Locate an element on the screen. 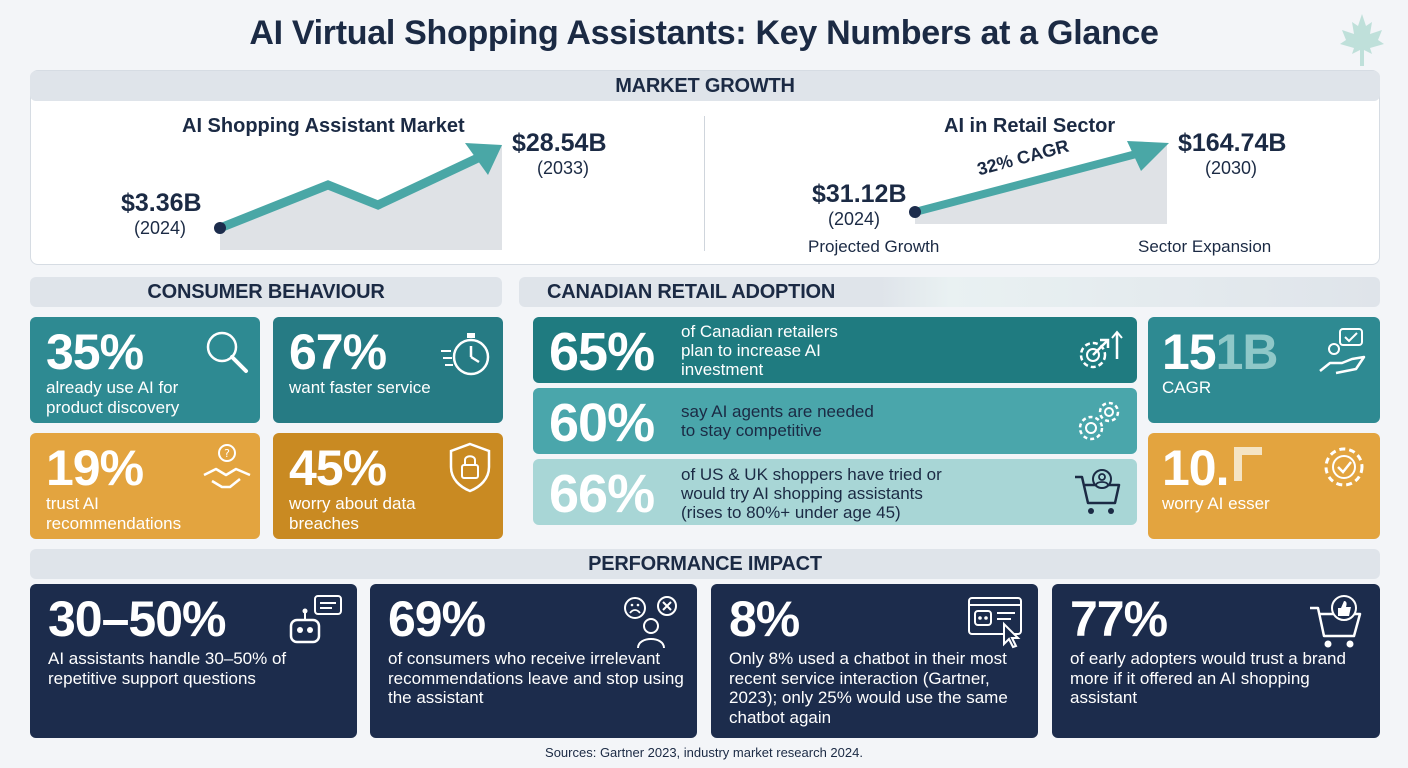 Image resolution: width=1408 pixels, height=768 pixels. perf-pct: 69% is located at coordinates (437, 619).